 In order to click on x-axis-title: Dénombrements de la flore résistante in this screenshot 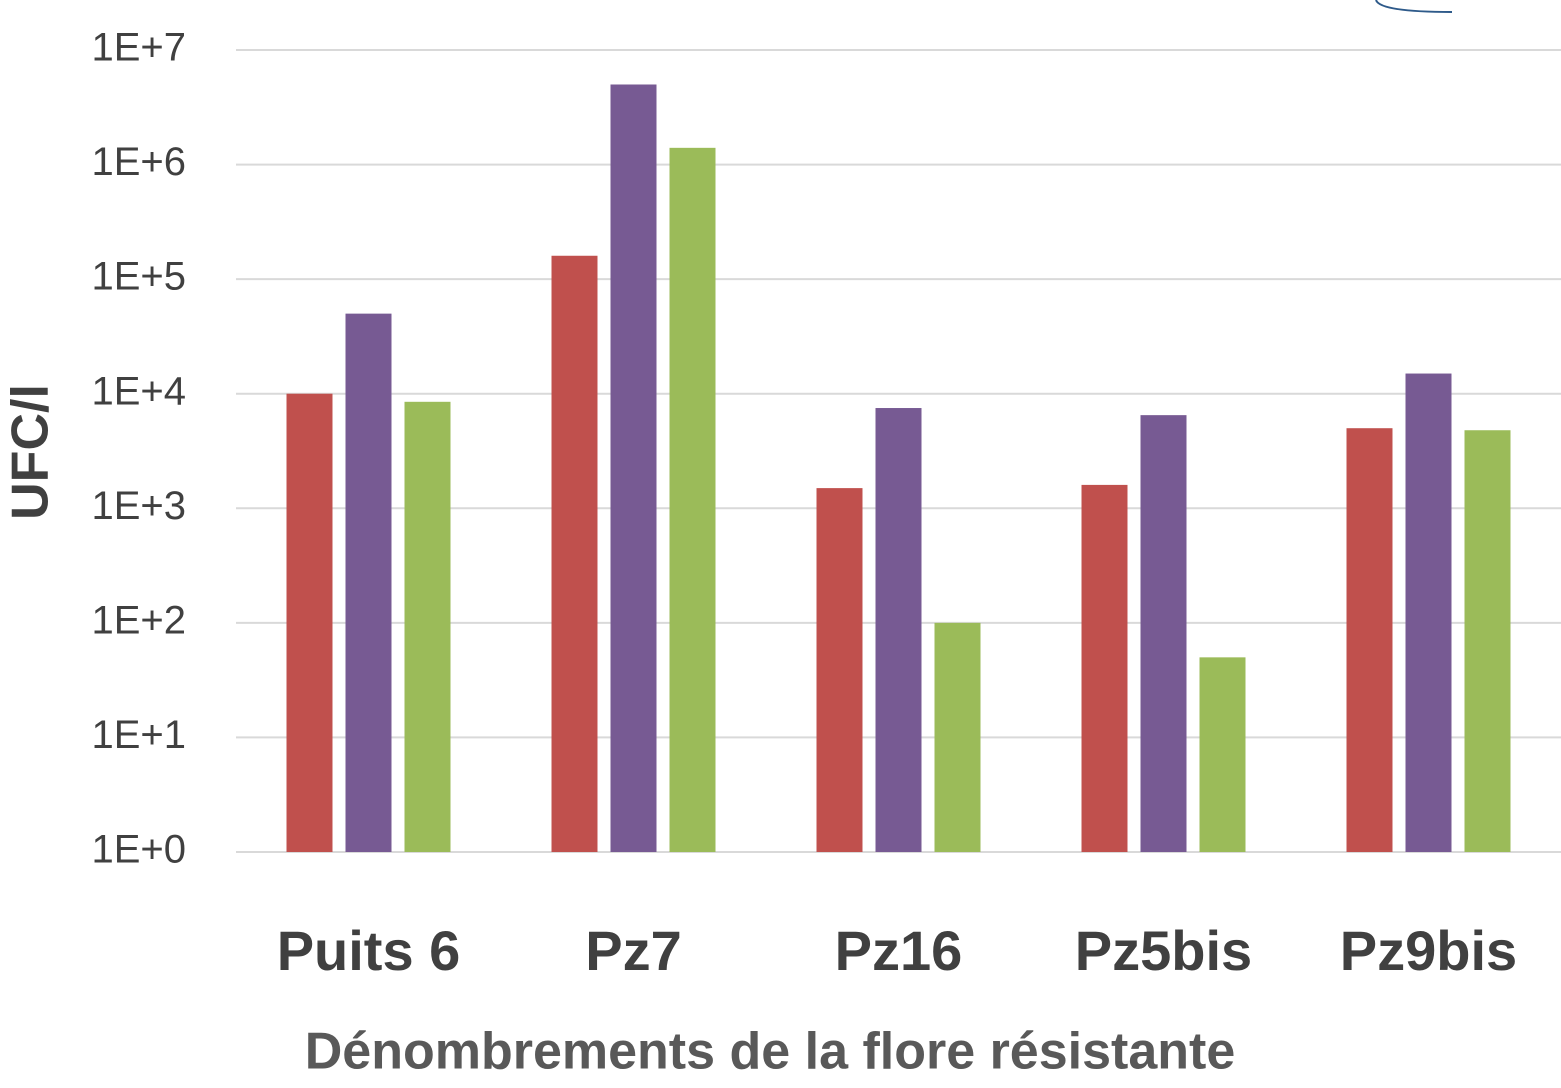, I will do `click(770, 1052)`.